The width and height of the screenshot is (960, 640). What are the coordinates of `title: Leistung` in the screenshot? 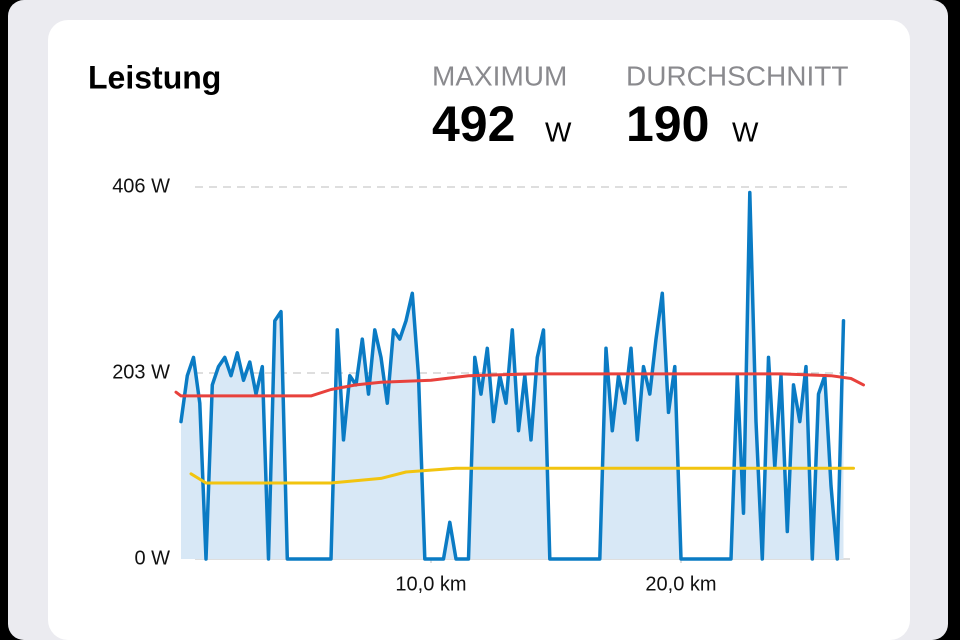 It's located at (154, 77).